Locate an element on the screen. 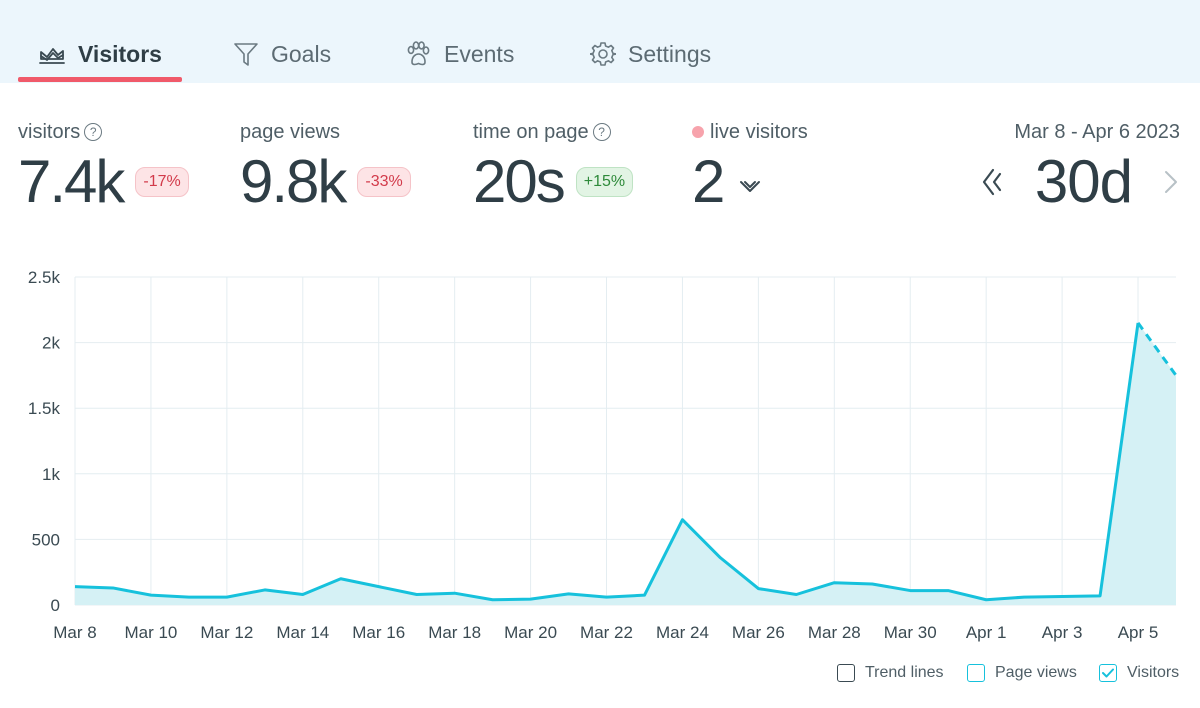  x-tick-label: Mar 14 is located at coordinates (302, 632).